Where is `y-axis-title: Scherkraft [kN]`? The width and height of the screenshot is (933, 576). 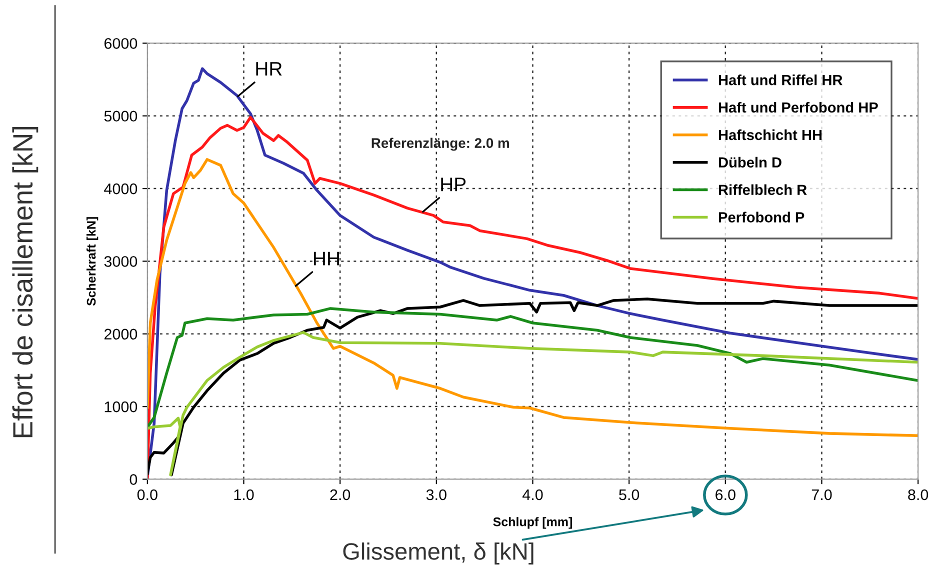
y-axis-title: Scherkraft [kN] is located at coordinates (92, 261).